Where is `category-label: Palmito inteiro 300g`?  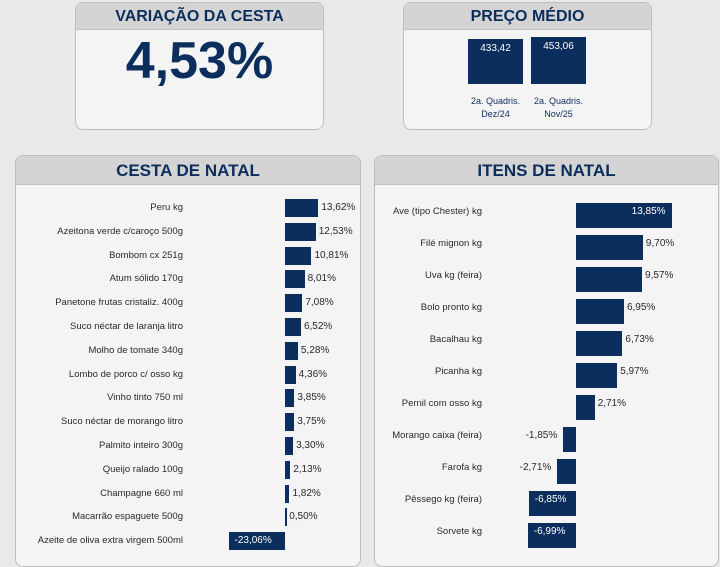 category-label: Palmito inteiro 300g is located at coordinates (141, 445).